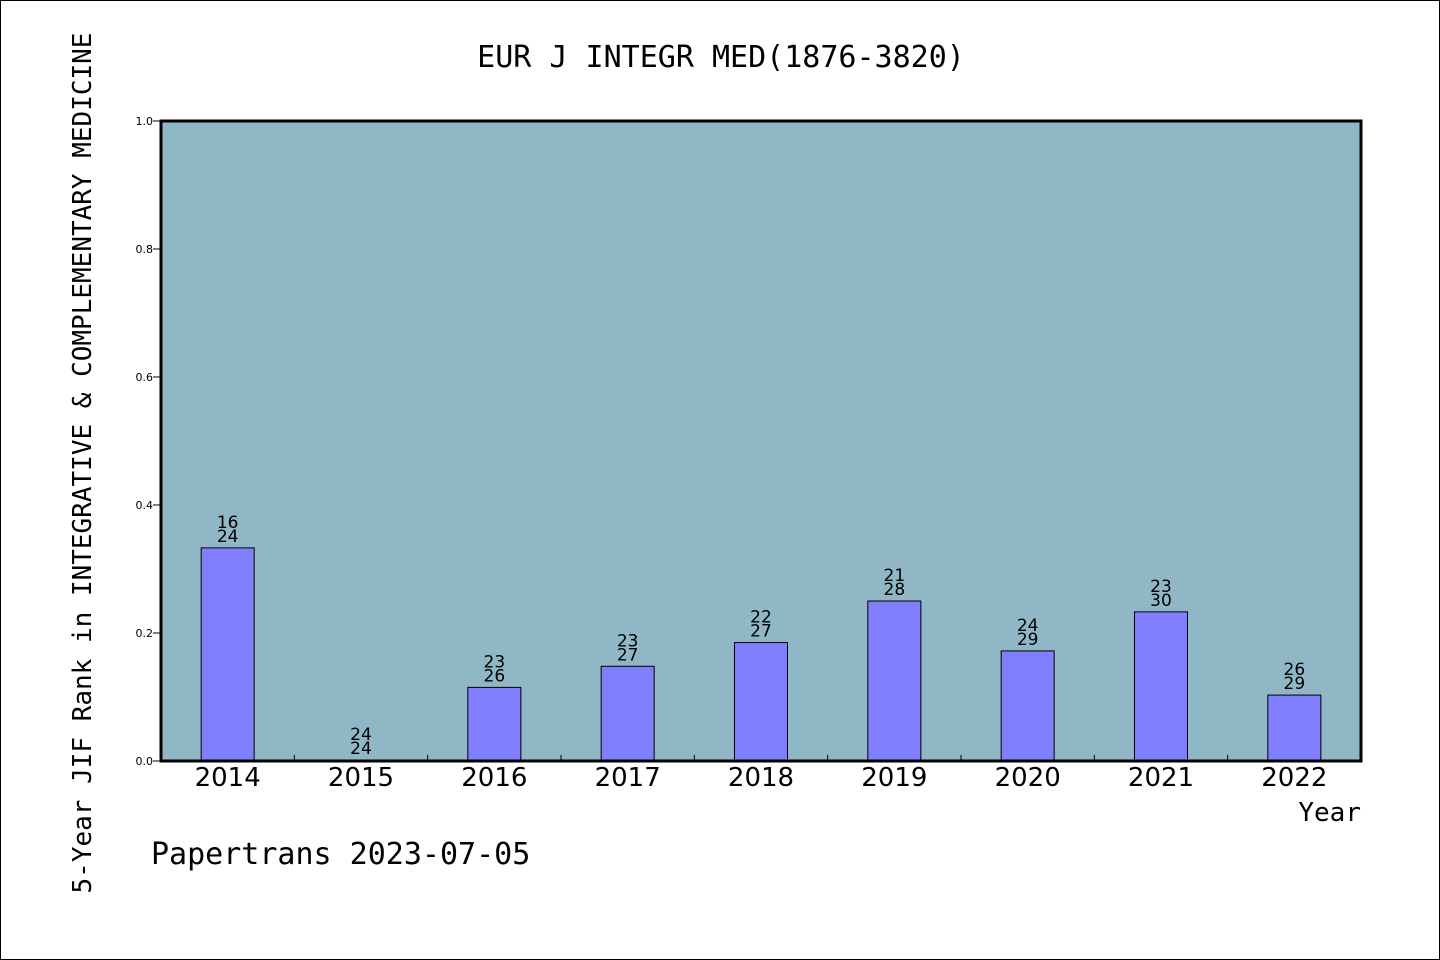 The width and height of the screenshot is (1440, 960). What do you see at coordinates (361, 778) in the screenshot?
I see `x-tick-label: 2015` at bounding box center [361, 778].